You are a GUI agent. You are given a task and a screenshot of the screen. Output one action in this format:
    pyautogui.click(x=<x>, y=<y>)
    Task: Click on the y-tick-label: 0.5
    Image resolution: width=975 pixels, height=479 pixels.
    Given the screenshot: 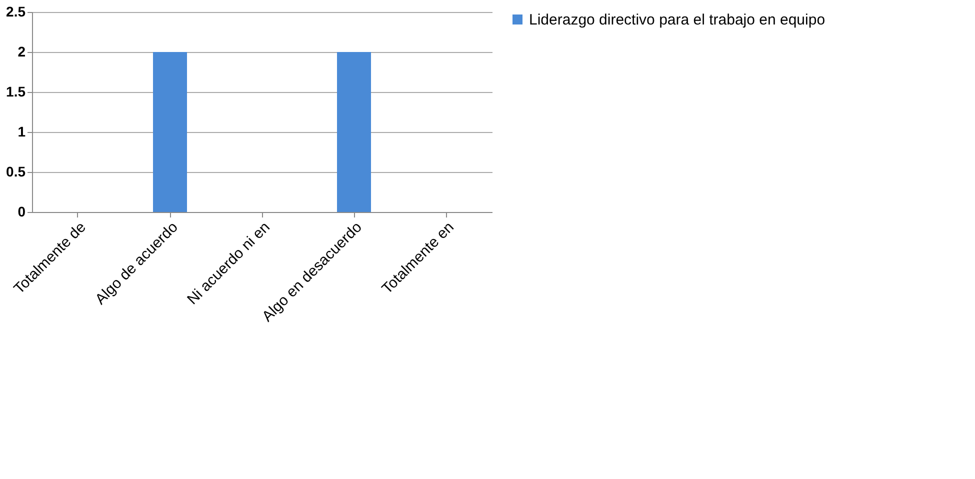 What is the action you would take?
    pyautogui.click(x=16, y=172)
    